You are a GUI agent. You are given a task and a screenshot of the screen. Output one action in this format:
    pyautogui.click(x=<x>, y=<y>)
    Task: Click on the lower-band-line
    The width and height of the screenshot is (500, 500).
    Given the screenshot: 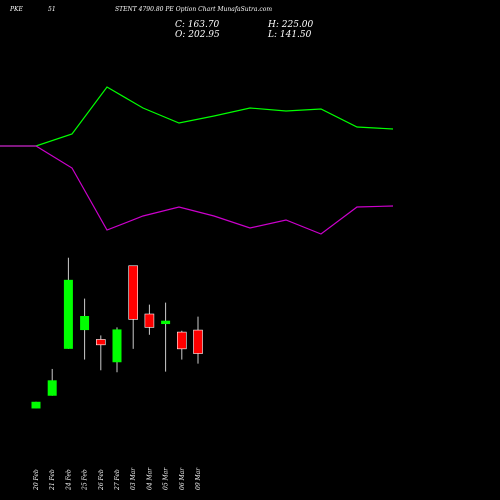 What is the action you would take?
    pyautogui.click(x=197, y=190)
    